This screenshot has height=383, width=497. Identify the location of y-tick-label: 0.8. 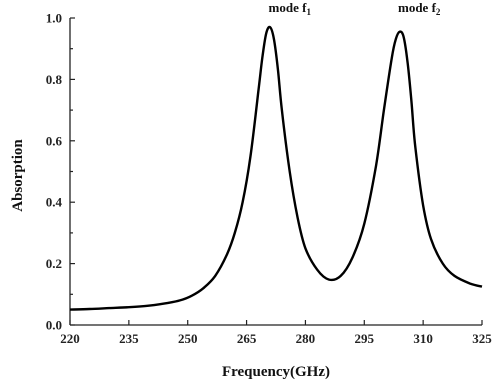
(54, 79).